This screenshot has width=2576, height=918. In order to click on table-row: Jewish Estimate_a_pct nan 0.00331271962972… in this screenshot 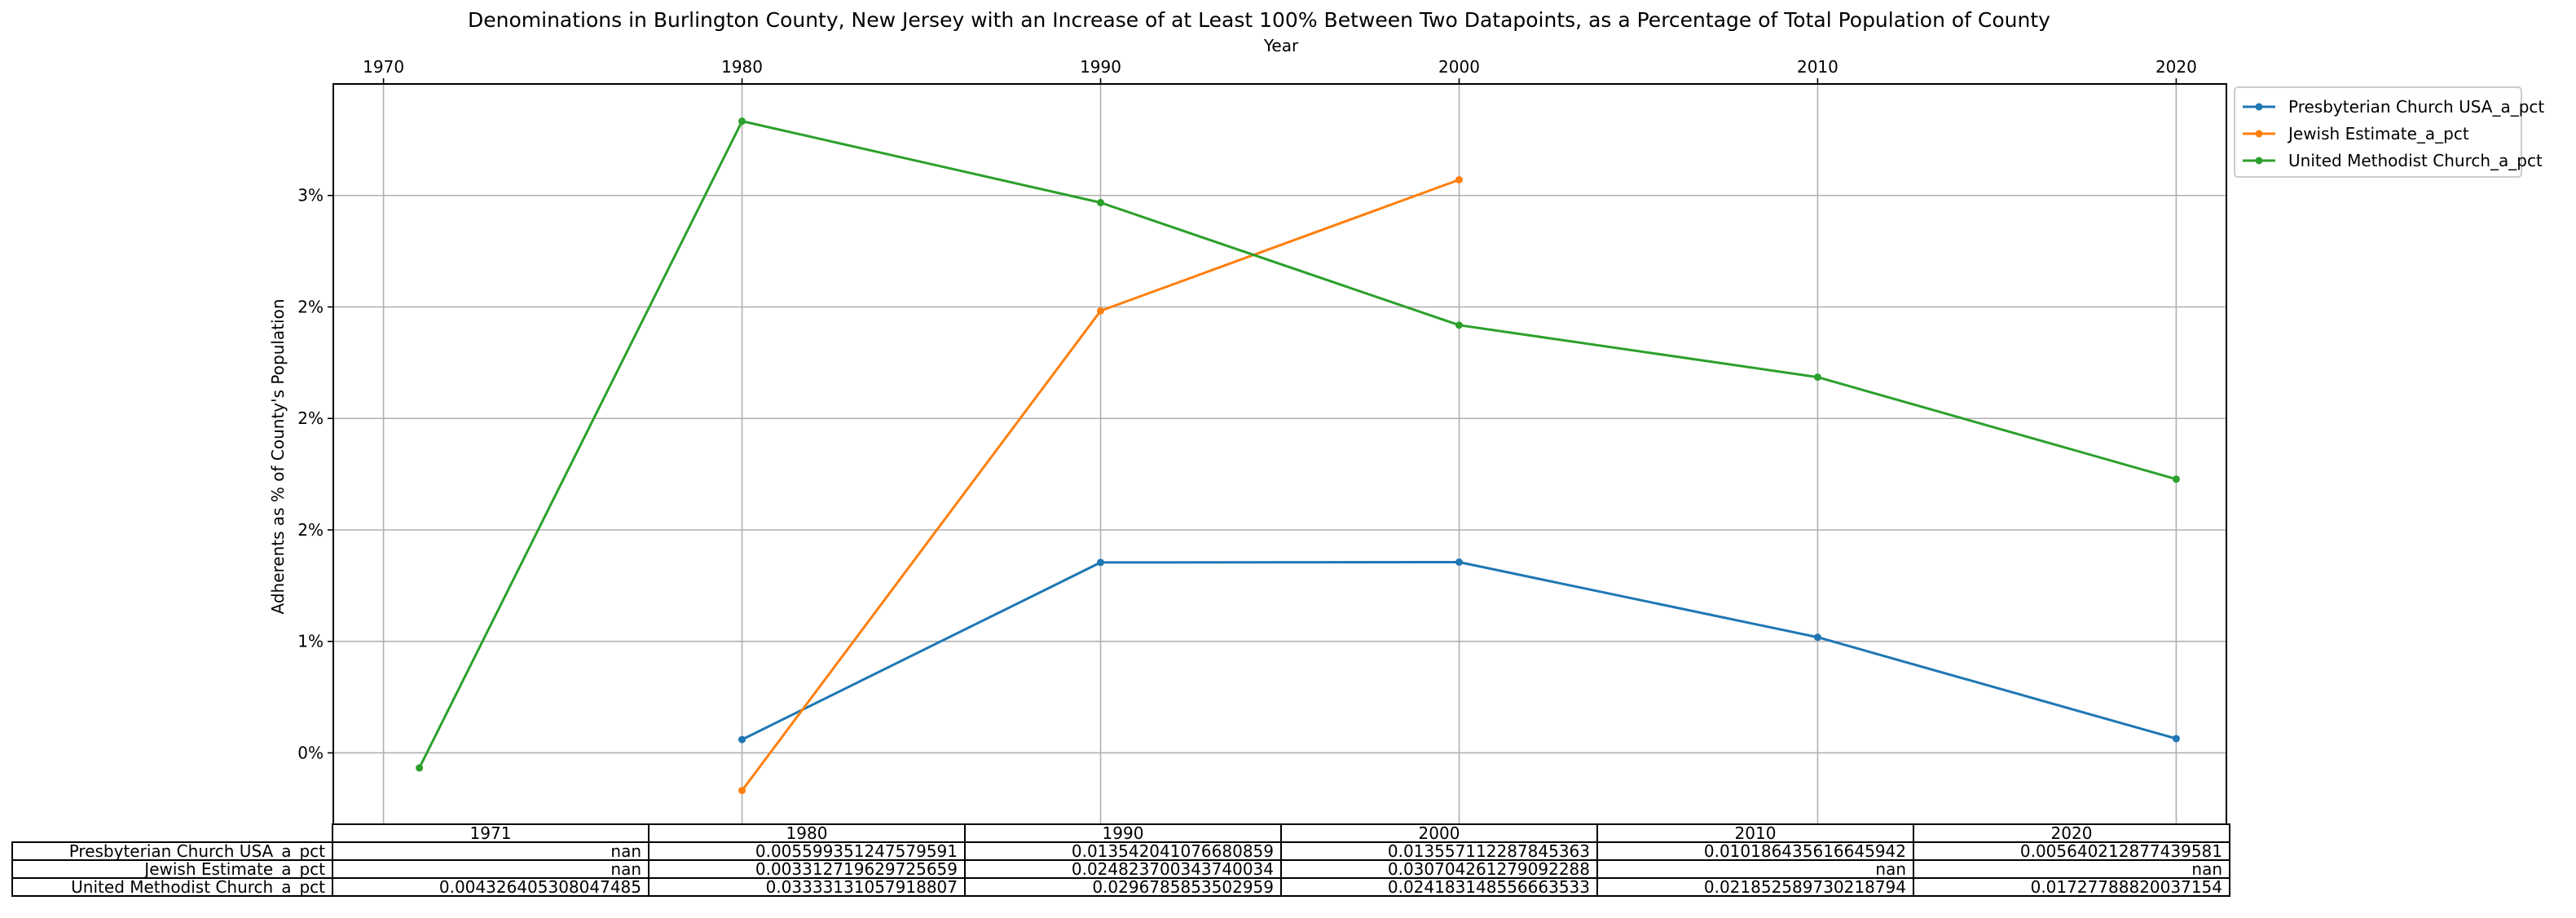, I will do `click(1120, 869)`.